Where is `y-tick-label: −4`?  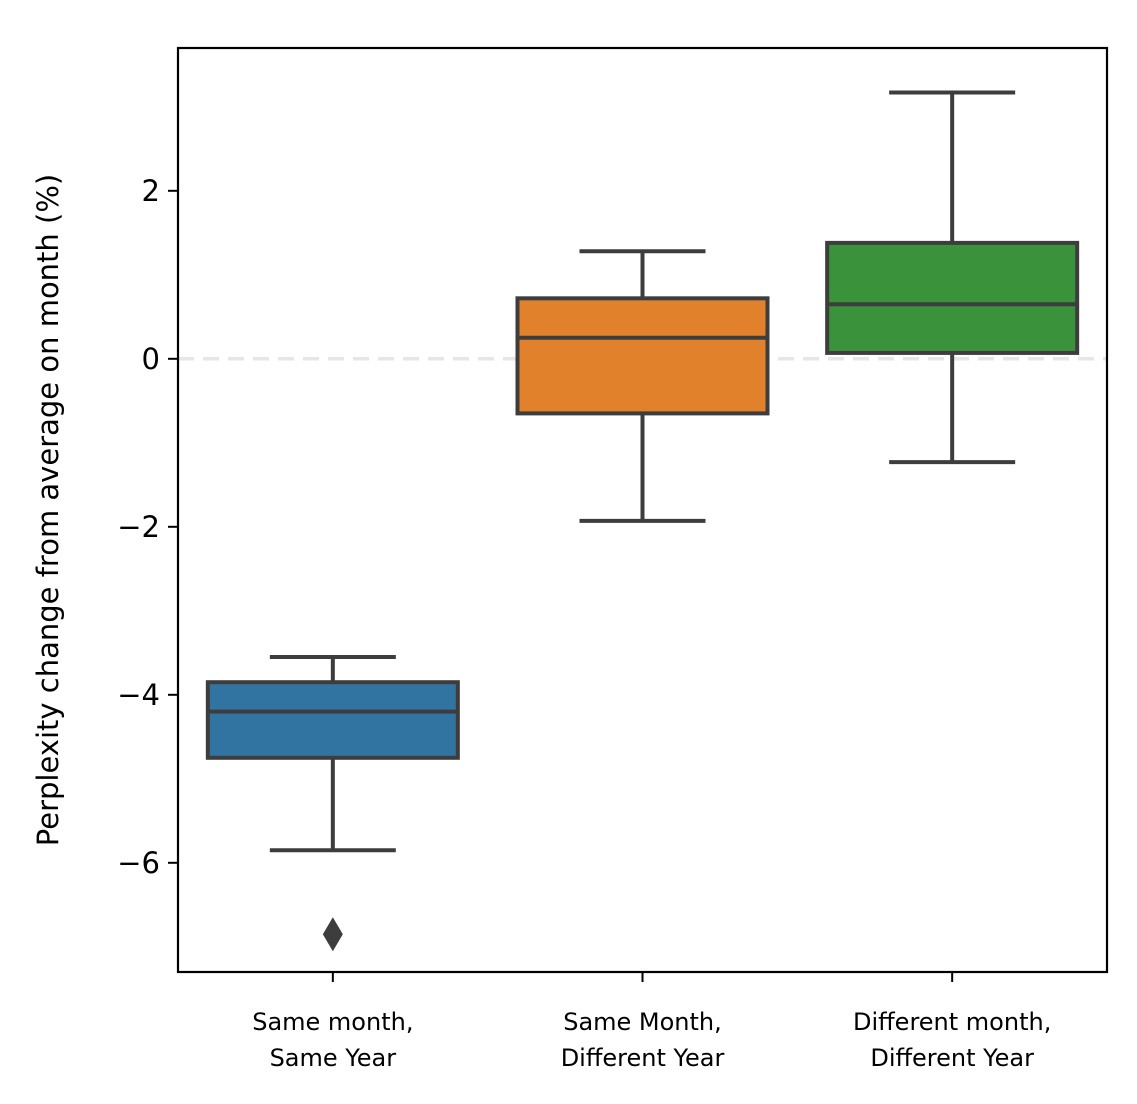 y-tick-label: −4 is located at coordinates (138, 695).